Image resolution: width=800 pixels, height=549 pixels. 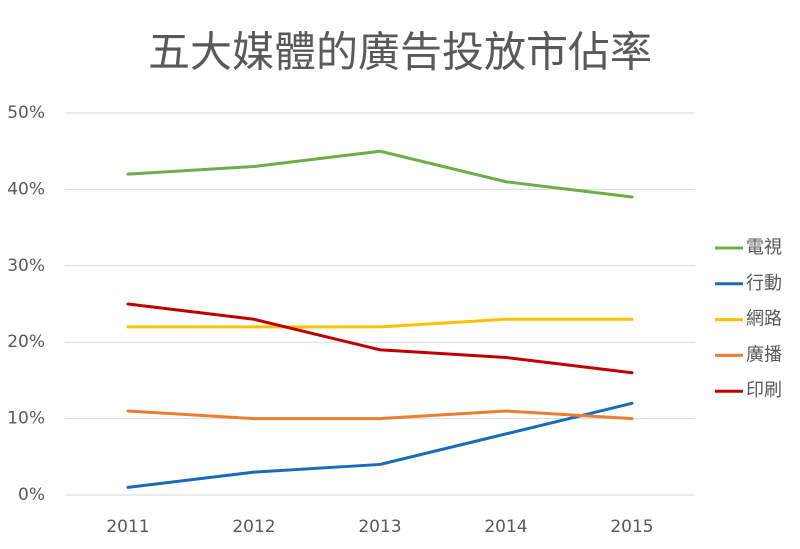 I want to click on x-tick-label: 2011, so click(x=127, y=527).